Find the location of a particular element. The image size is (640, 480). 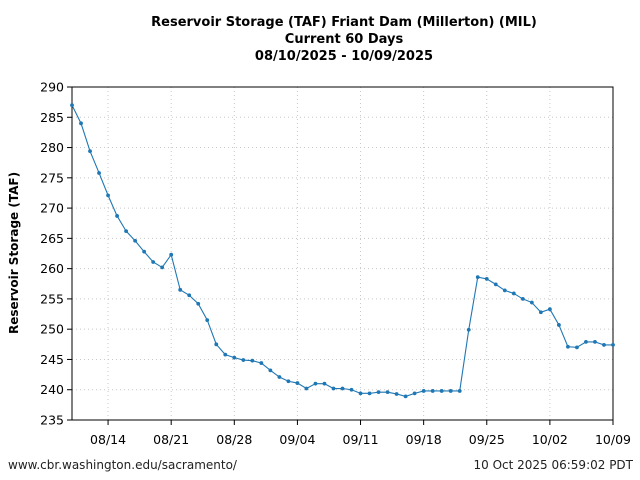

y-tick-label: 245 is located at coordinates (52, 359).